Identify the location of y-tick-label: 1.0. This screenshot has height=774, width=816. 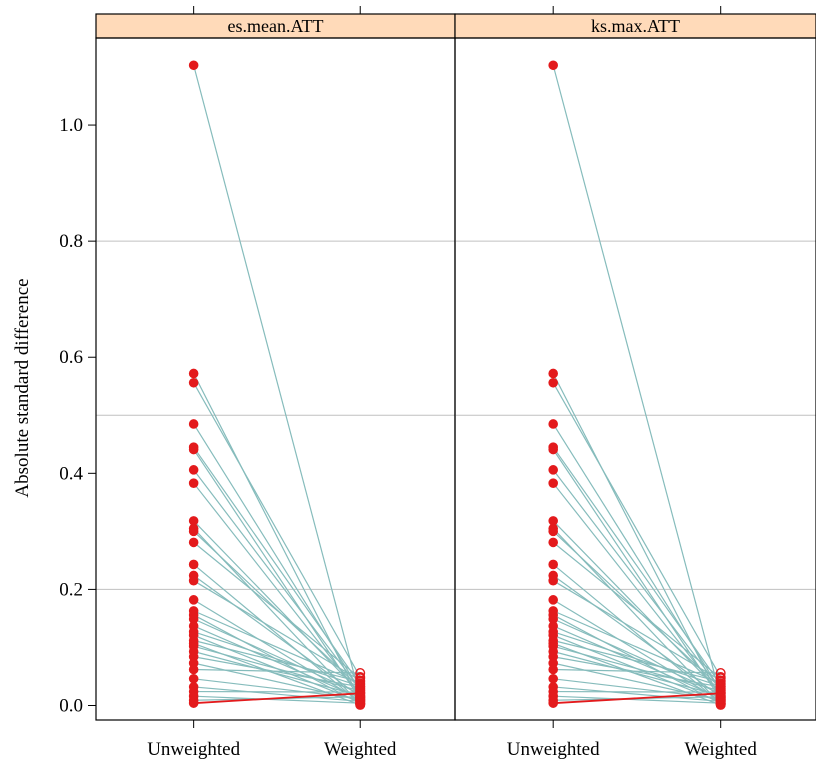
(71, 125).